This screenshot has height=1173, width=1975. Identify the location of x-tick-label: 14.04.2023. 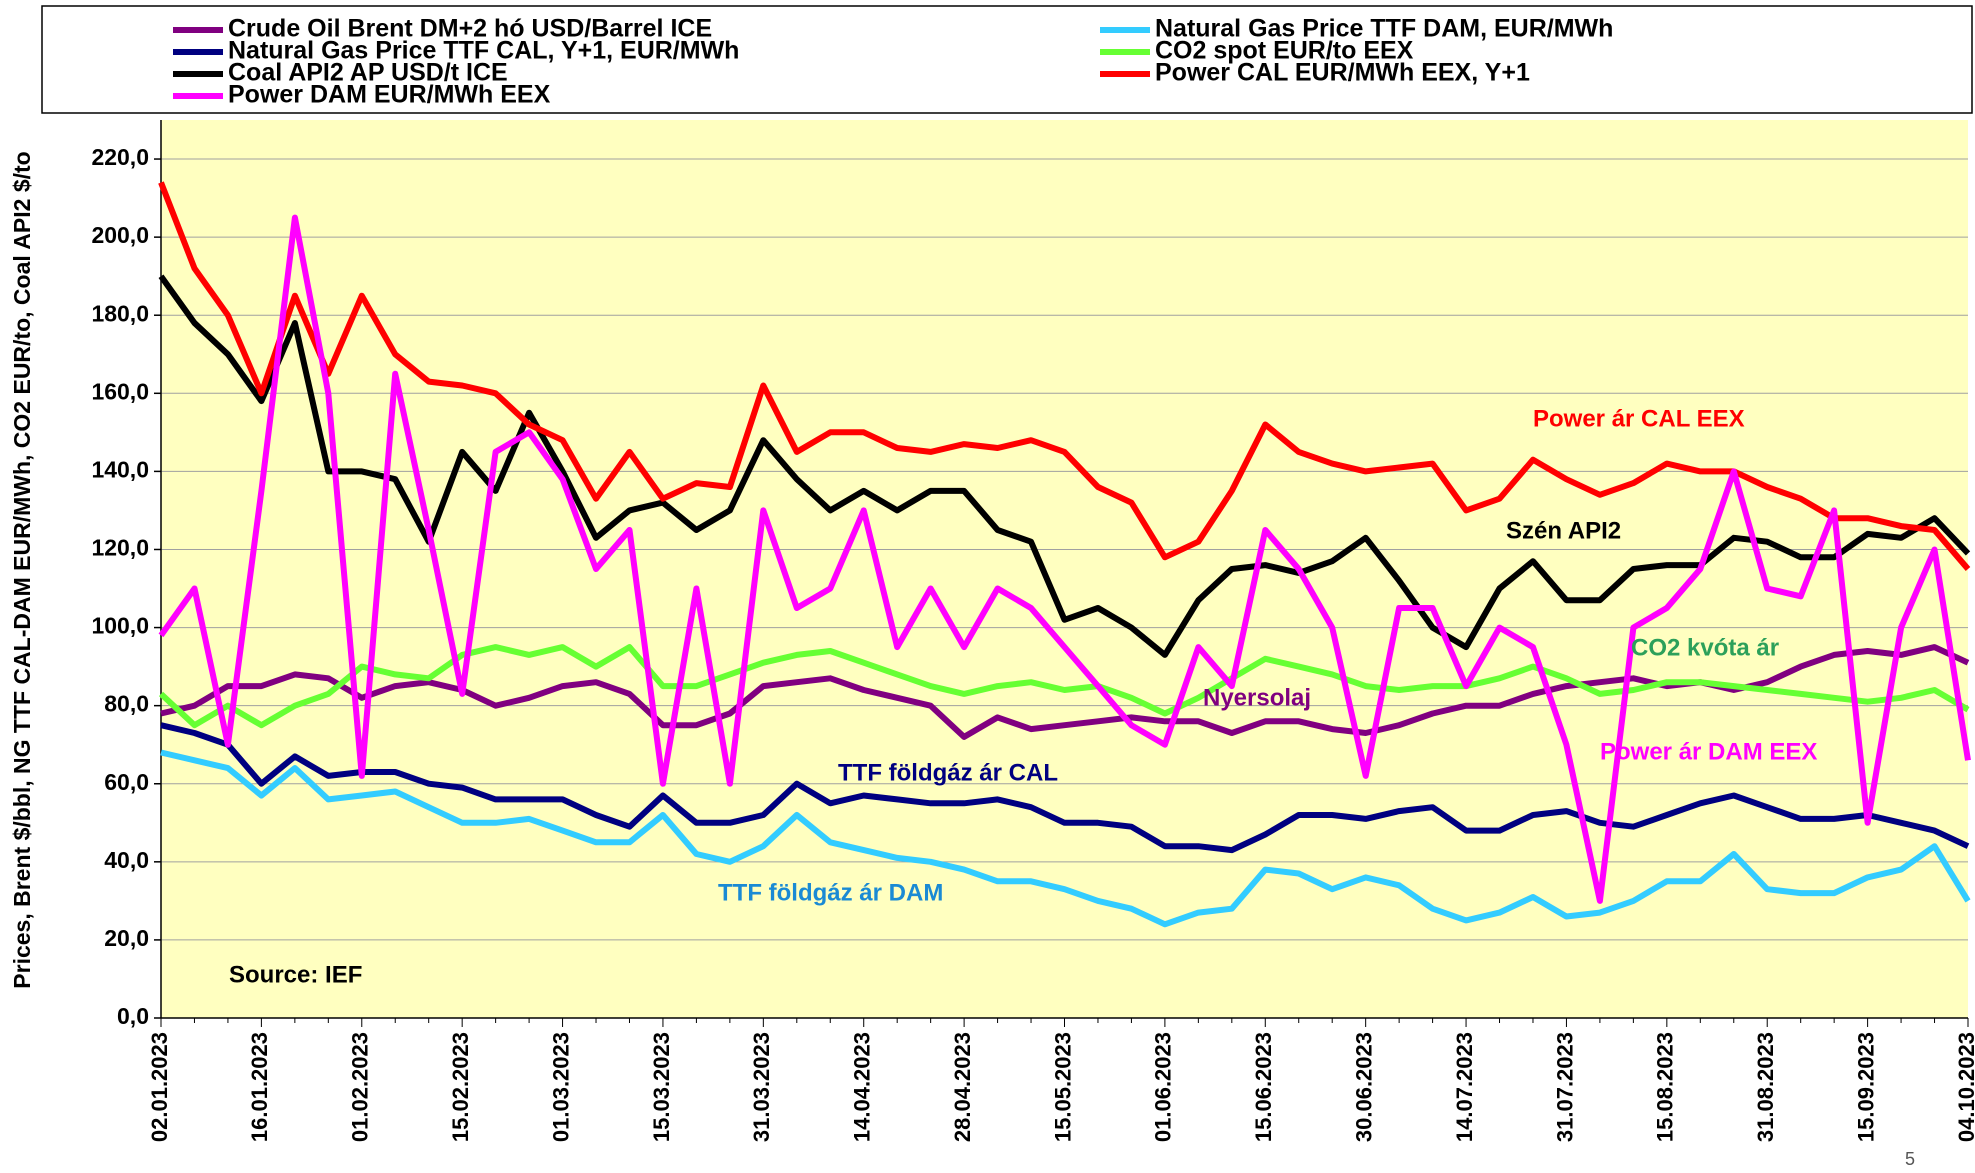
(862, 1087).